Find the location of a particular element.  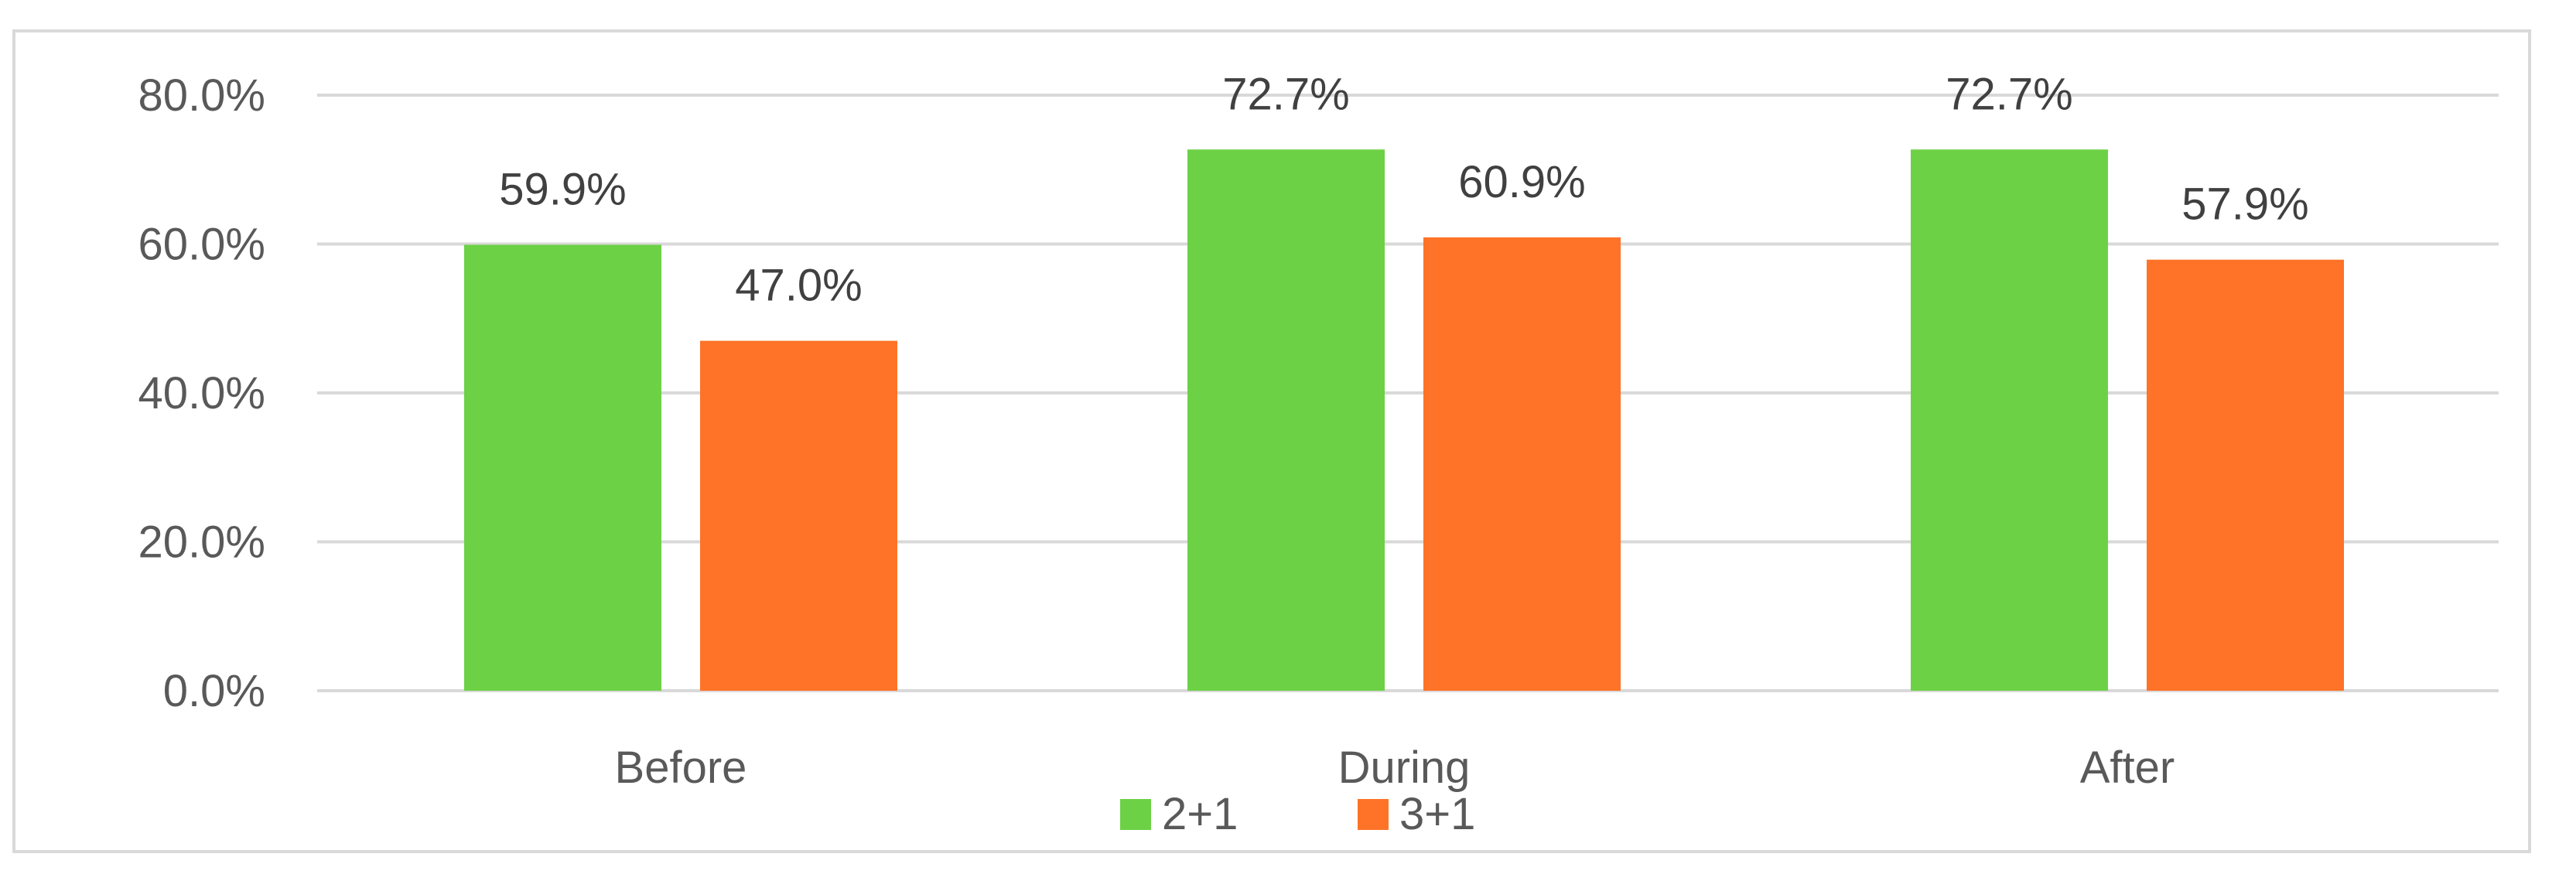

x-axis-category-labels: Before During After is located at coordinates (1395, 768).